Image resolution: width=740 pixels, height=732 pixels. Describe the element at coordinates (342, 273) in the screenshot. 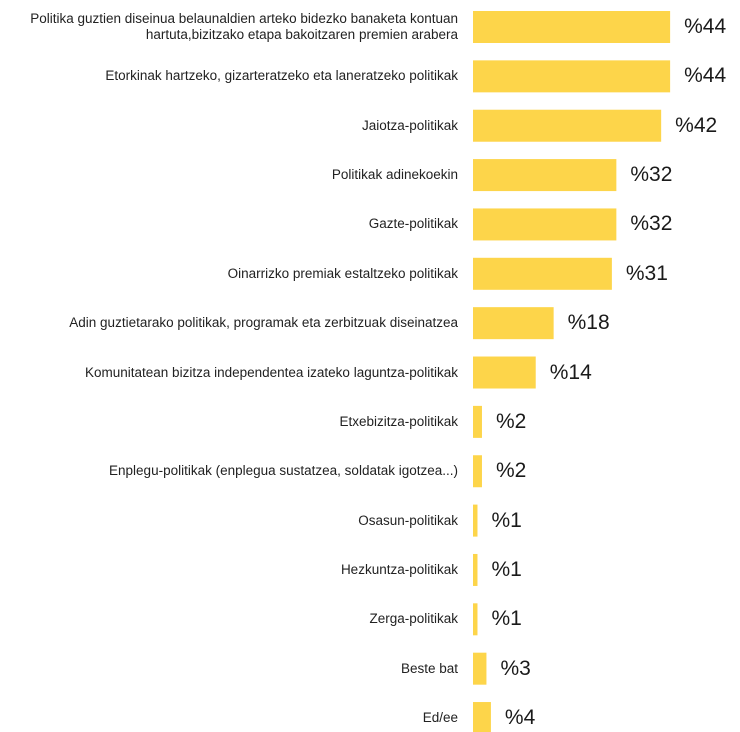

I see `category-label: Oinarrizko premiak estaltzeko politikak` at that location.